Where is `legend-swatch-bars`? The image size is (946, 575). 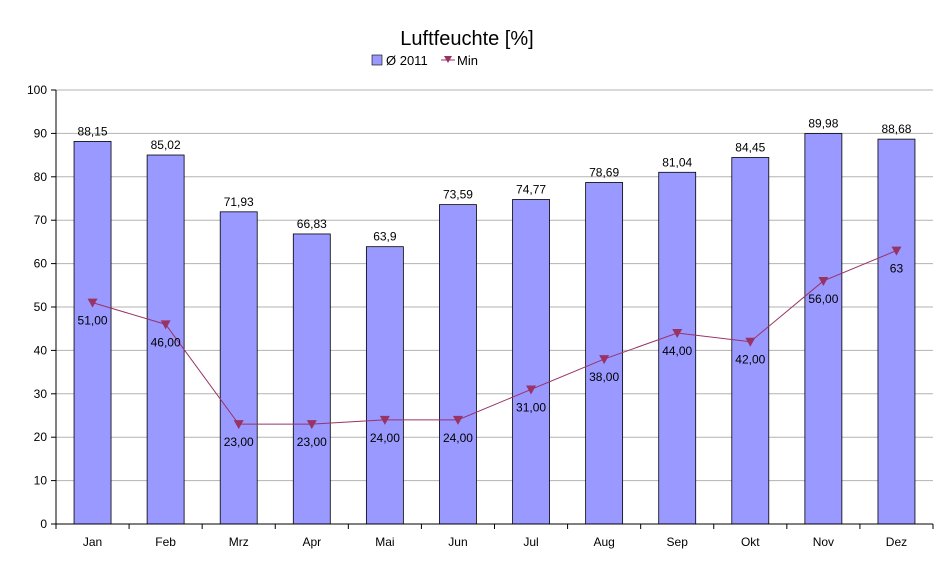
legend-swatch-bars is located at coordinates (377, 60).